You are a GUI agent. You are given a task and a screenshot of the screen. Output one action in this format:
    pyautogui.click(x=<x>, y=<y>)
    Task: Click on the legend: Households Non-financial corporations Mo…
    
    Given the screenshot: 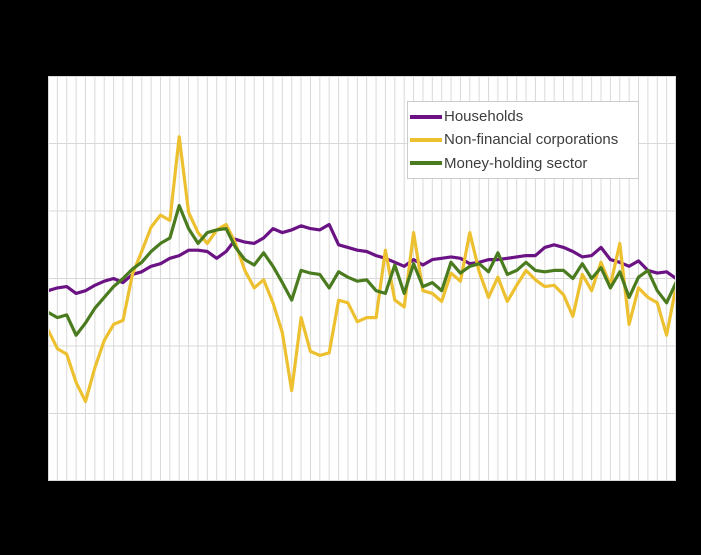 What is the action you would take?
    pyautogui.click(x=523, y=140)
    